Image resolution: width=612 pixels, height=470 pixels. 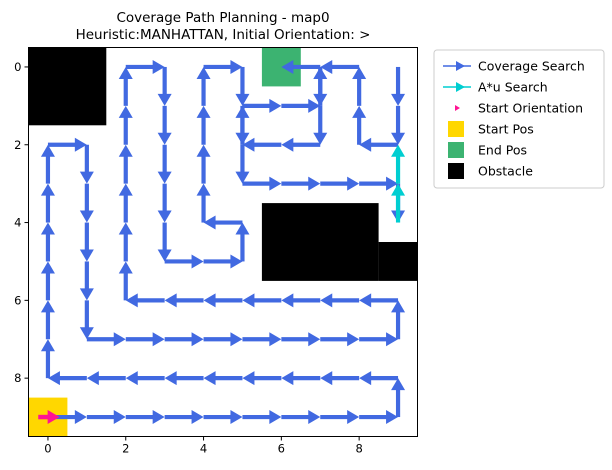 What do you see at coordinates (513, 87) in the screenshot?
I see `legend-label-astar: A*u Search` at bounding box center [513, 87].